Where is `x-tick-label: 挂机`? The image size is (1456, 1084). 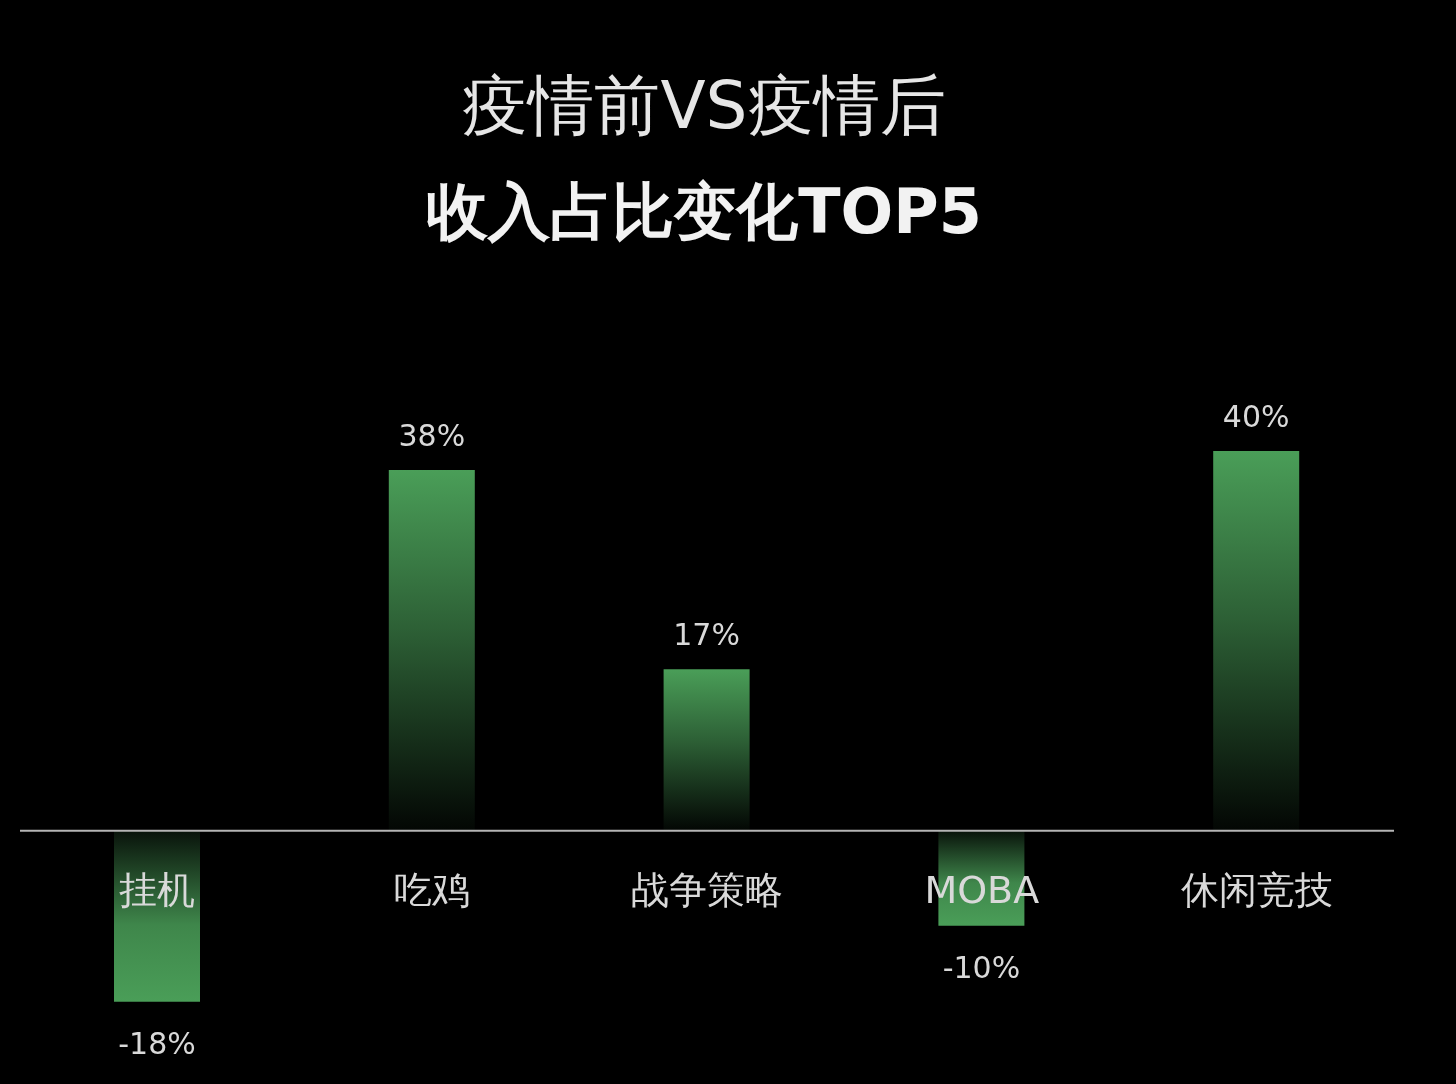
x-tick-label: 挂机 is located at coordinates (157, 889).